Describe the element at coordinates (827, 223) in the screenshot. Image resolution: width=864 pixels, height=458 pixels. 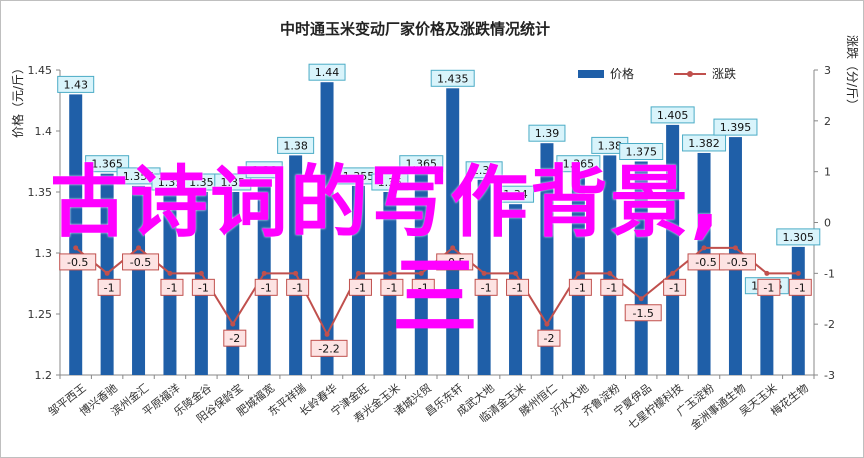
I see `y-right-tick-label: 0` at that location.